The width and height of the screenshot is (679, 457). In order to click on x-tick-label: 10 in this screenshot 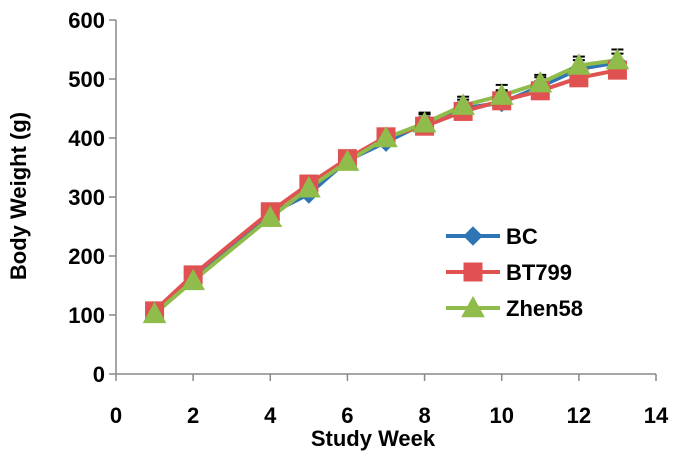, I will do `click(501, 415)`.